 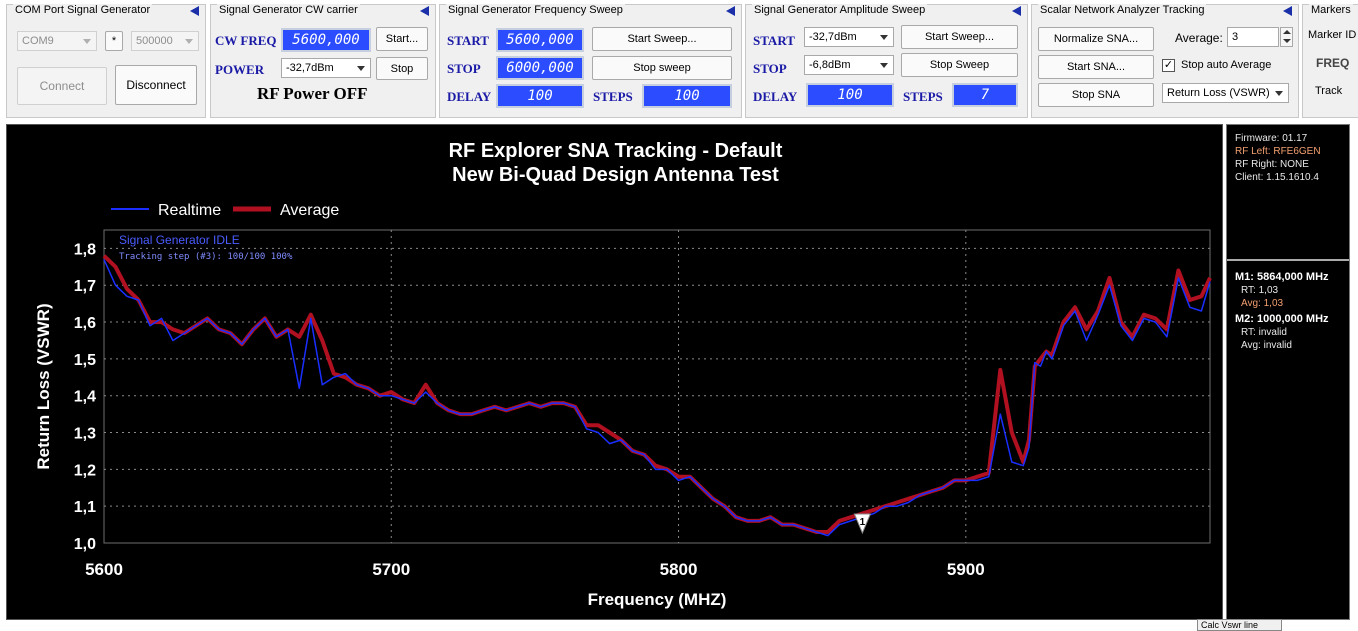 I want to click on x-tick-label: 5600, so click(x=104, y=569).